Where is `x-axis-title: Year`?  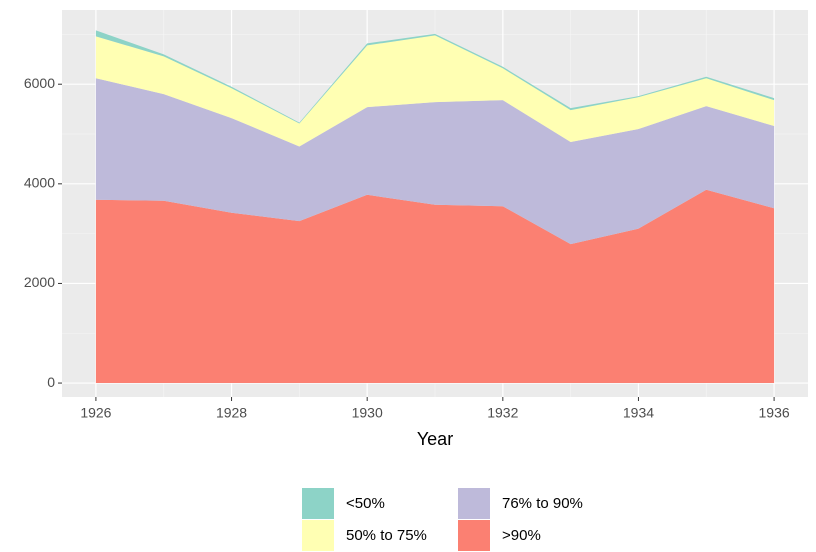 x-axis-title: Year is located at coordinates (435, 439).